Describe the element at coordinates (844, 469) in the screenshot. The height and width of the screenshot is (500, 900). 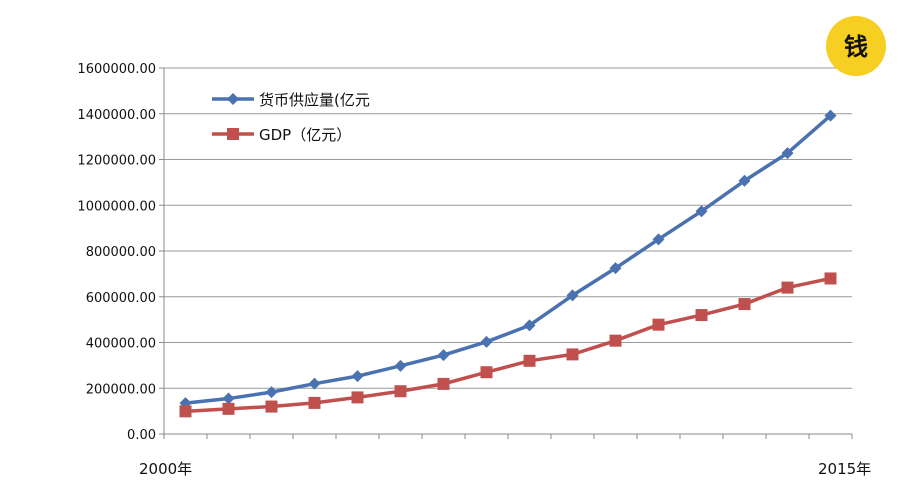
I see `x-end-label: 2015年` at that location.